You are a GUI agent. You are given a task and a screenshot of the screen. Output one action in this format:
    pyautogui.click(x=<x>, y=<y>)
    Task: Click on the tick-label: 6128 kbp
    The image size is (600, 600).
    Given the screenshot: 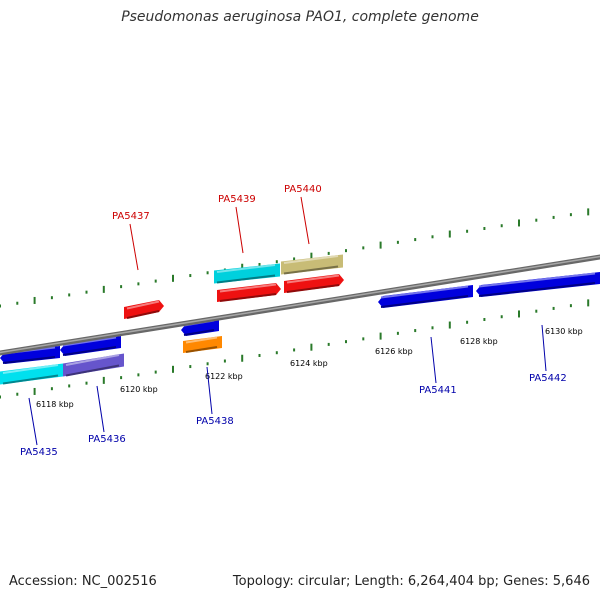 What is the action you would take?
    pyautogui.click(x=479, y=341)
    